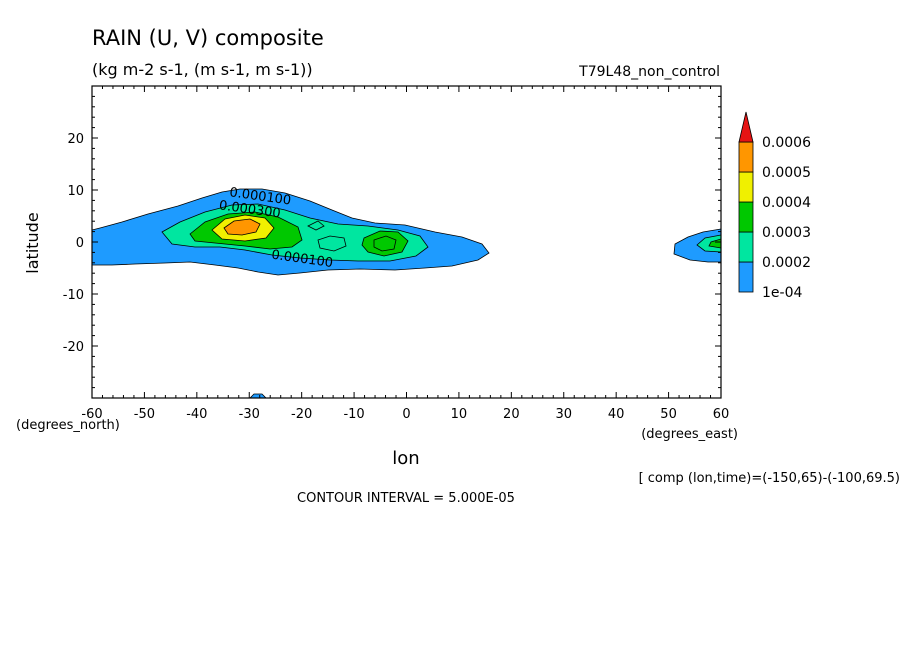 The image size is (904, 654). Describe the element at coordinates (786, 233) in the screenshot. I see `colorbar-label: 0.0003` at that location.